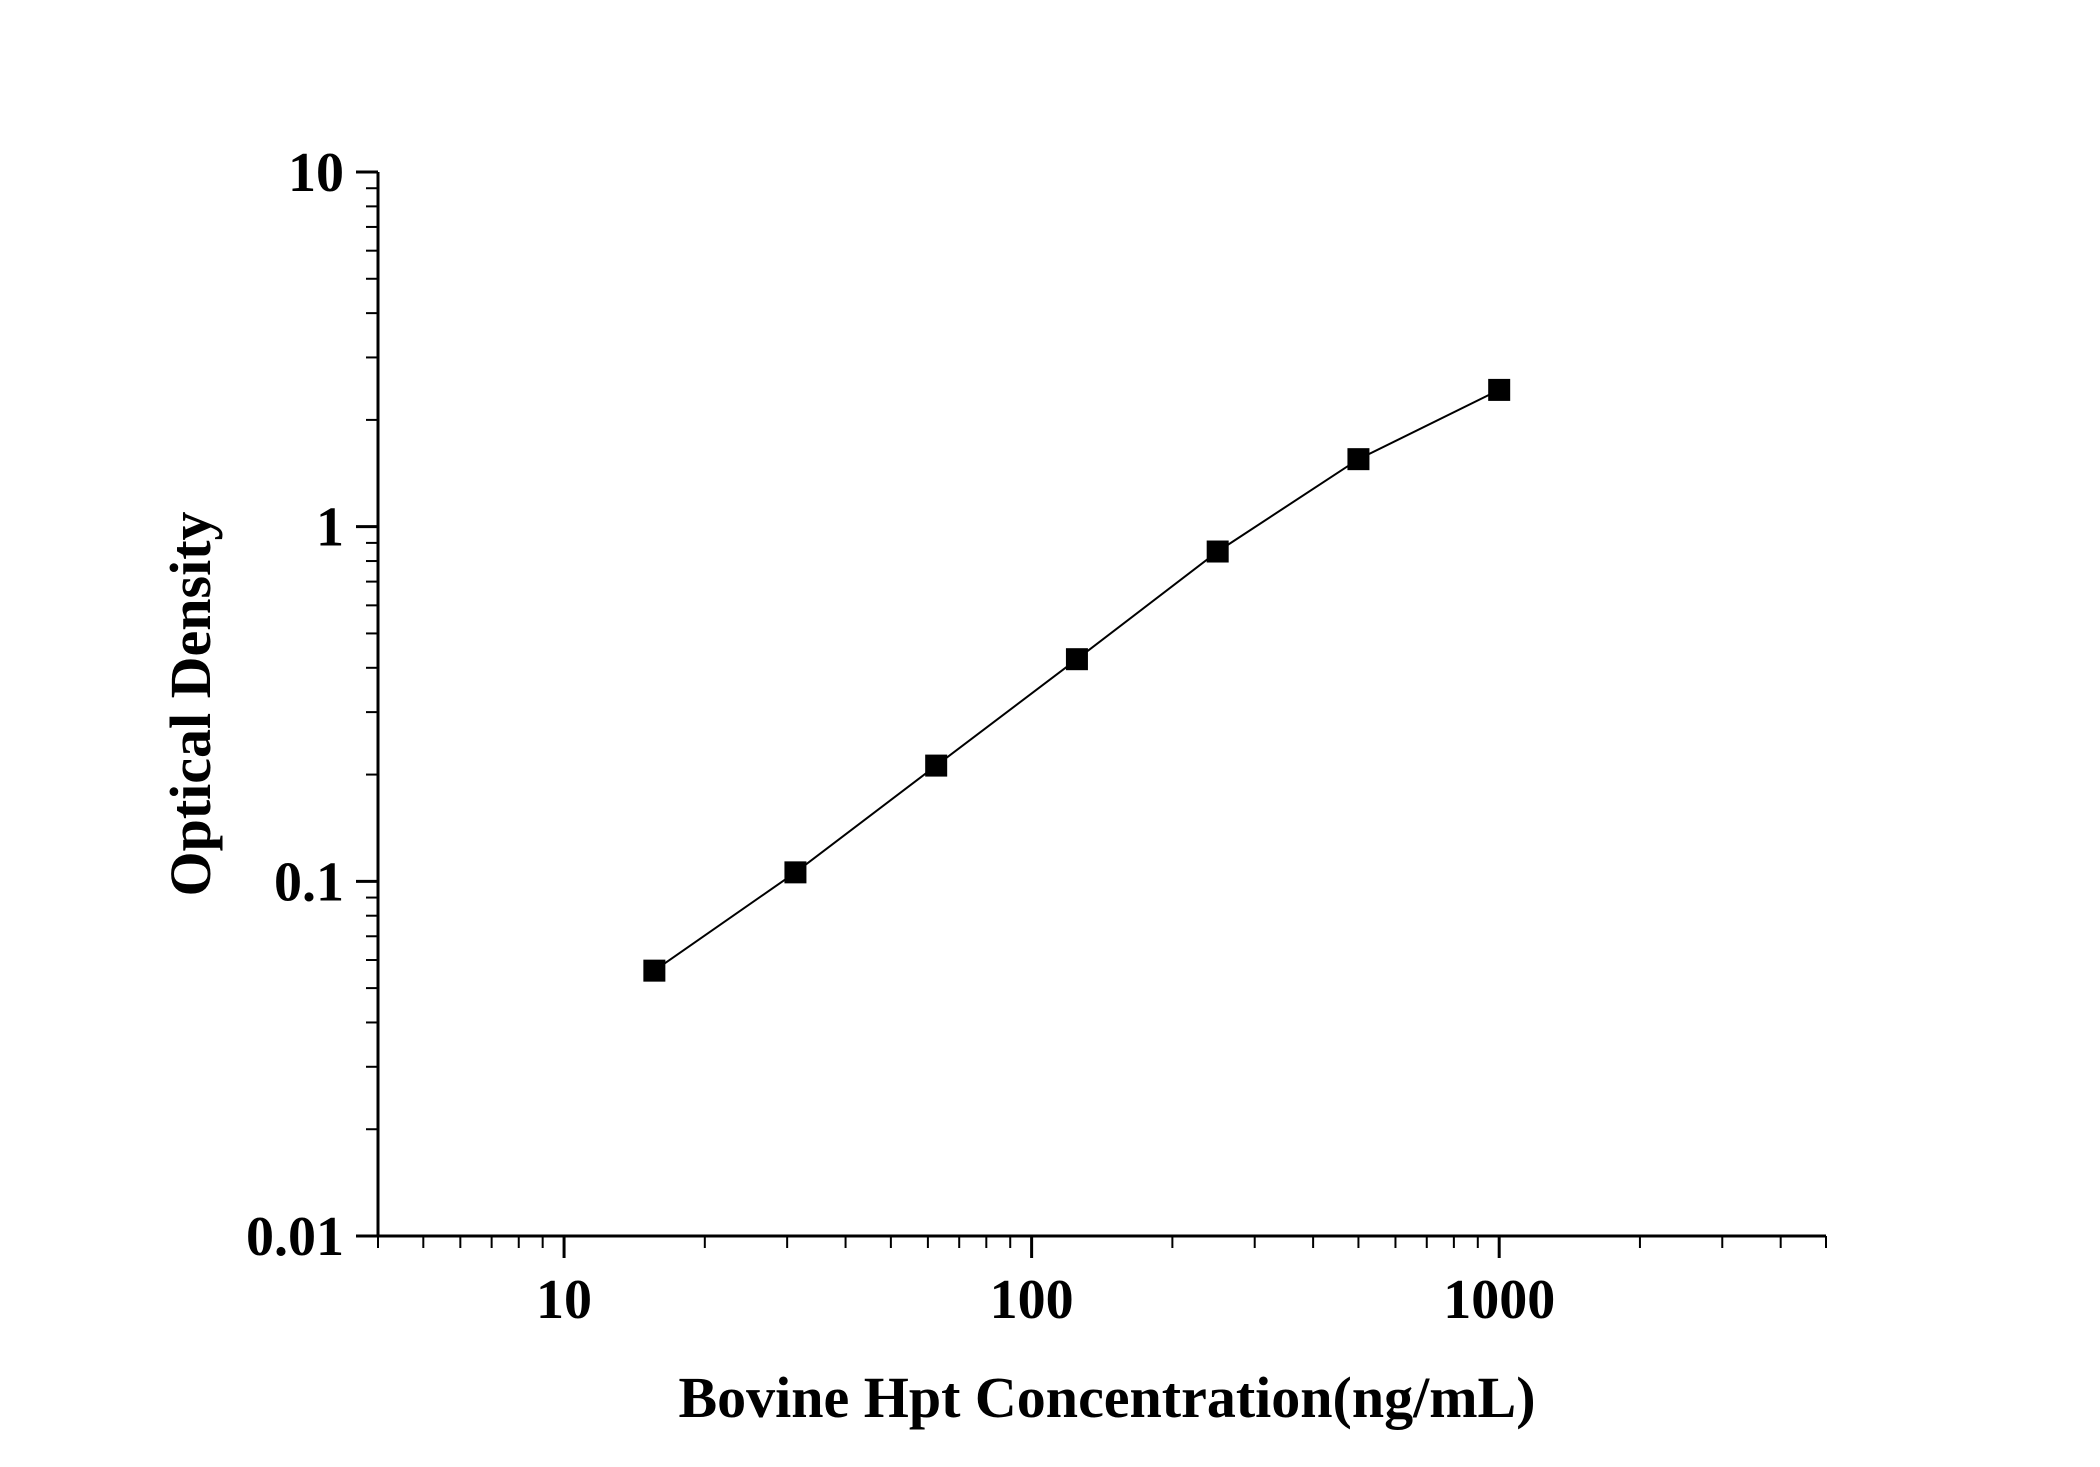 Image resolution: width=2100 pixels, height=1467 pixels. What do you see at coordinates (295, 1237) in the screenshot?
I see `y-tick-label: 0.01` at bounding box center [295, 1237].